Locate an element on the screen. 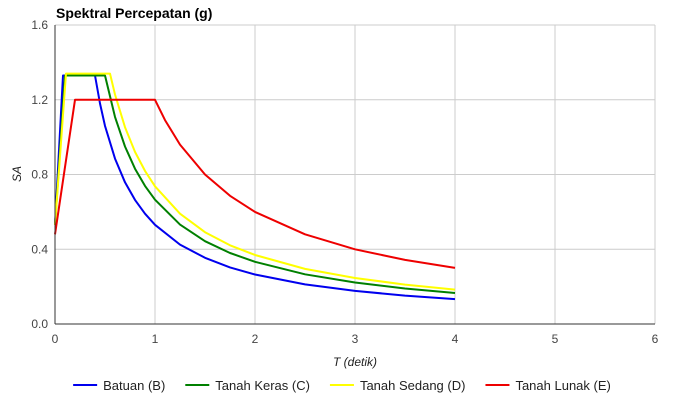 The image size is (684, 410). y-tick-label: 0.0 is located at coordinates (39, 324).